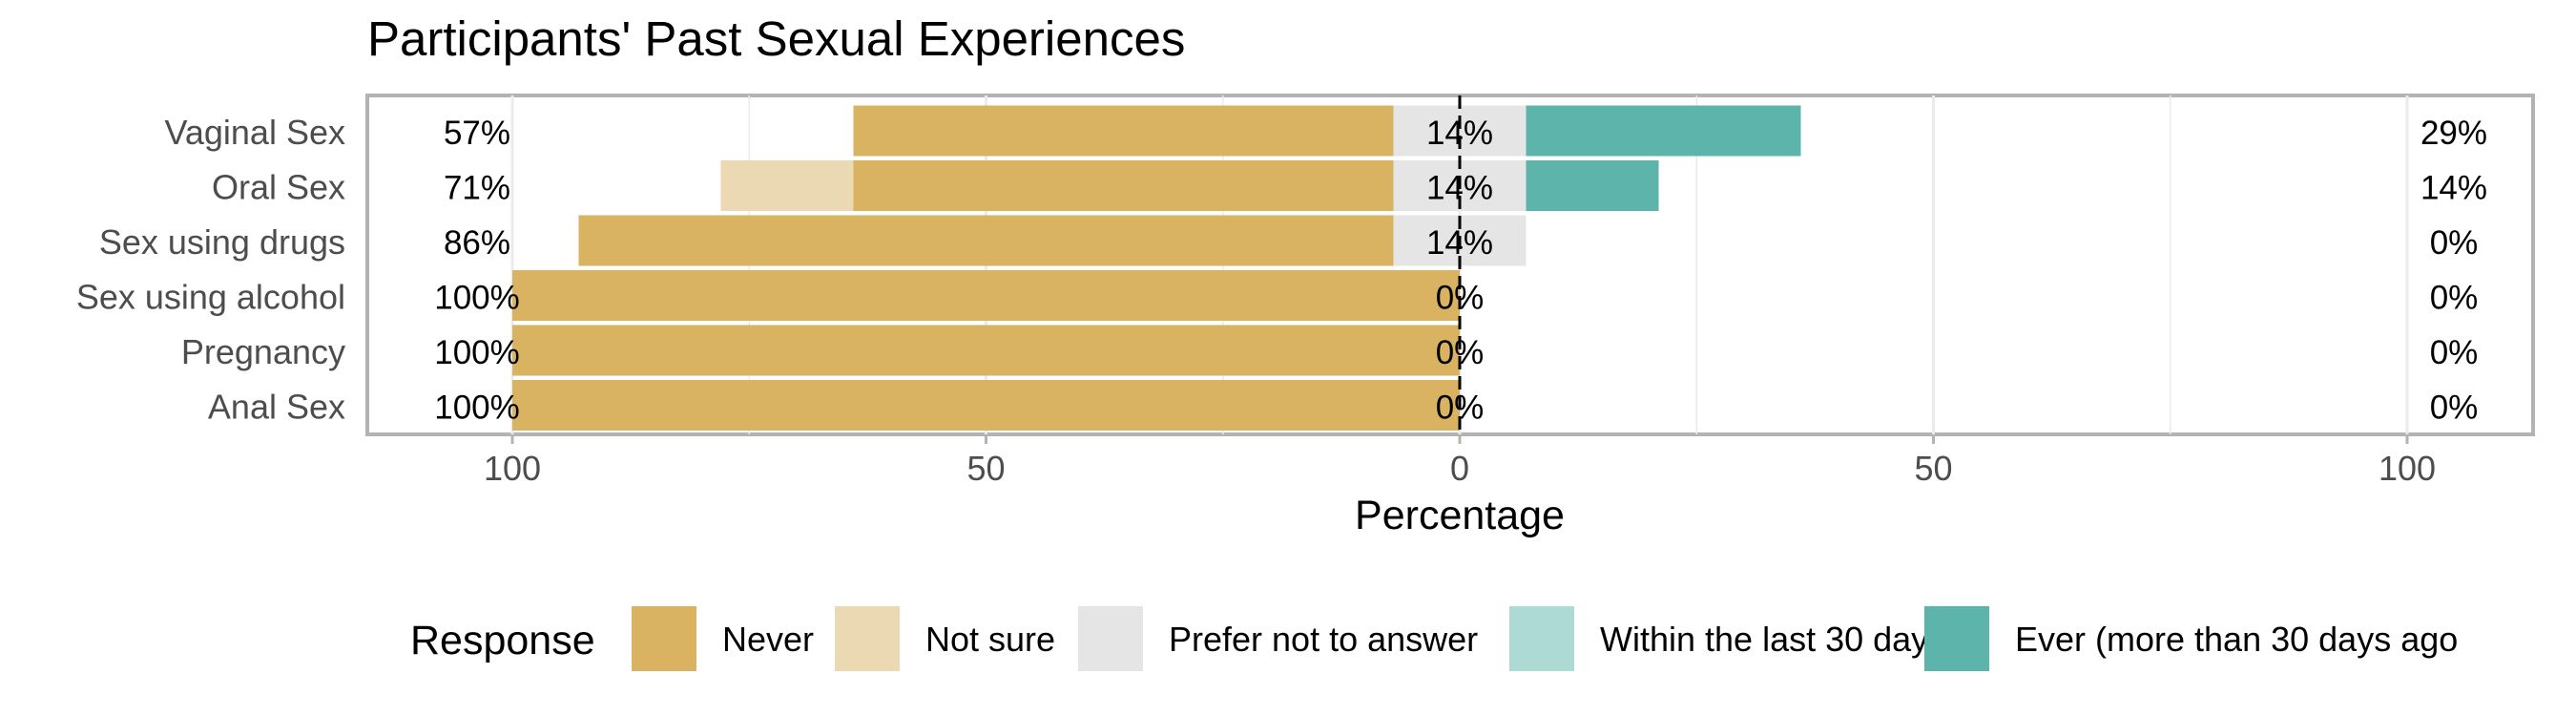 This screenshot has width=2576, height=716. What do you see at coordinates (276, 407) in the screenshot?
I see `y-tick-label: Anal Sex` at bounding box center [276, 407].